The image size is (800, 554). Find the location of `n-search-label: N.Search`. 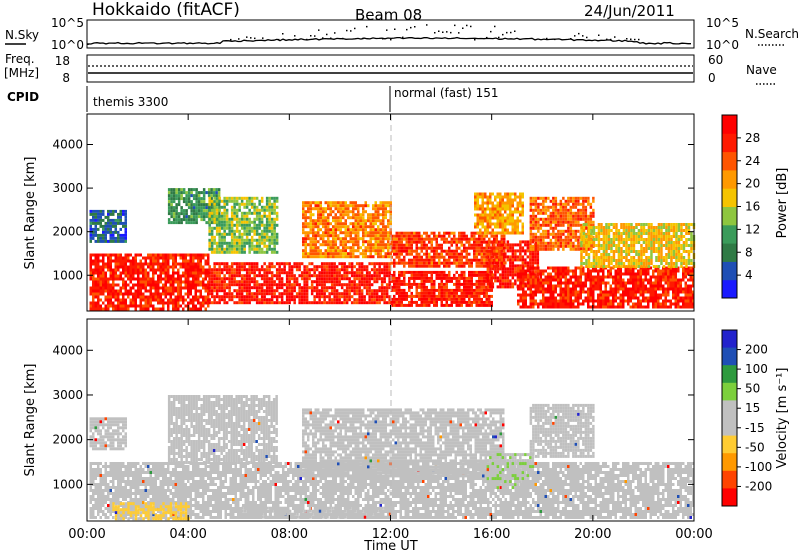

n-search-label: N.Search is located at coordinates (772, 34).